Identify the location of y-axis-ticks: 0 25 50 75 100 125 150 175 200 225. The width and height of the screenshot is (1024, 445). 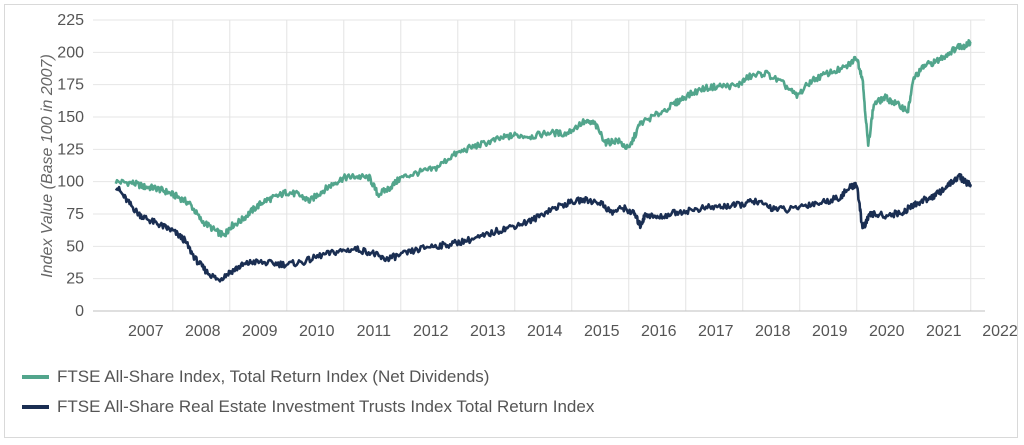
(70, 166).